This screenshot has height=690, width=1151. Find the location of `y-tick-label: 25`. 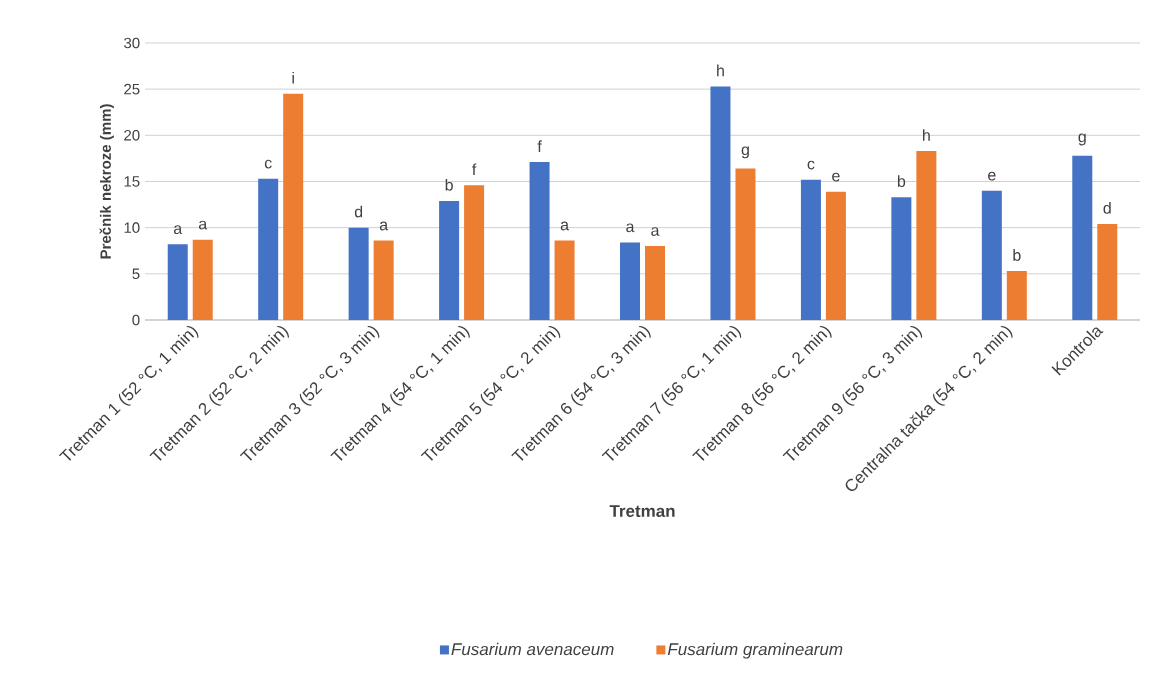

y-tick-label: 25 is located at coordinates (132, 89).